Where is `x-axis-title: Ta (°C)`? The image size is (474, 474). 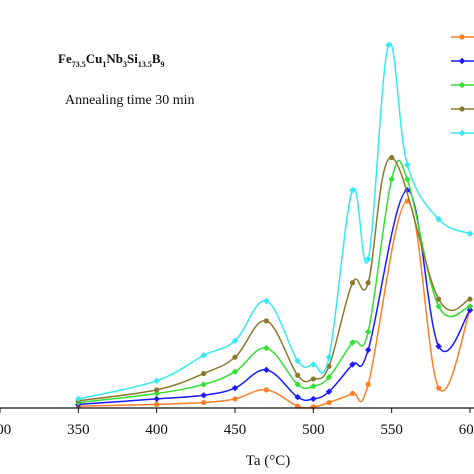
x-axis-title: Ta (°C) is located at coordinates (268, 461).